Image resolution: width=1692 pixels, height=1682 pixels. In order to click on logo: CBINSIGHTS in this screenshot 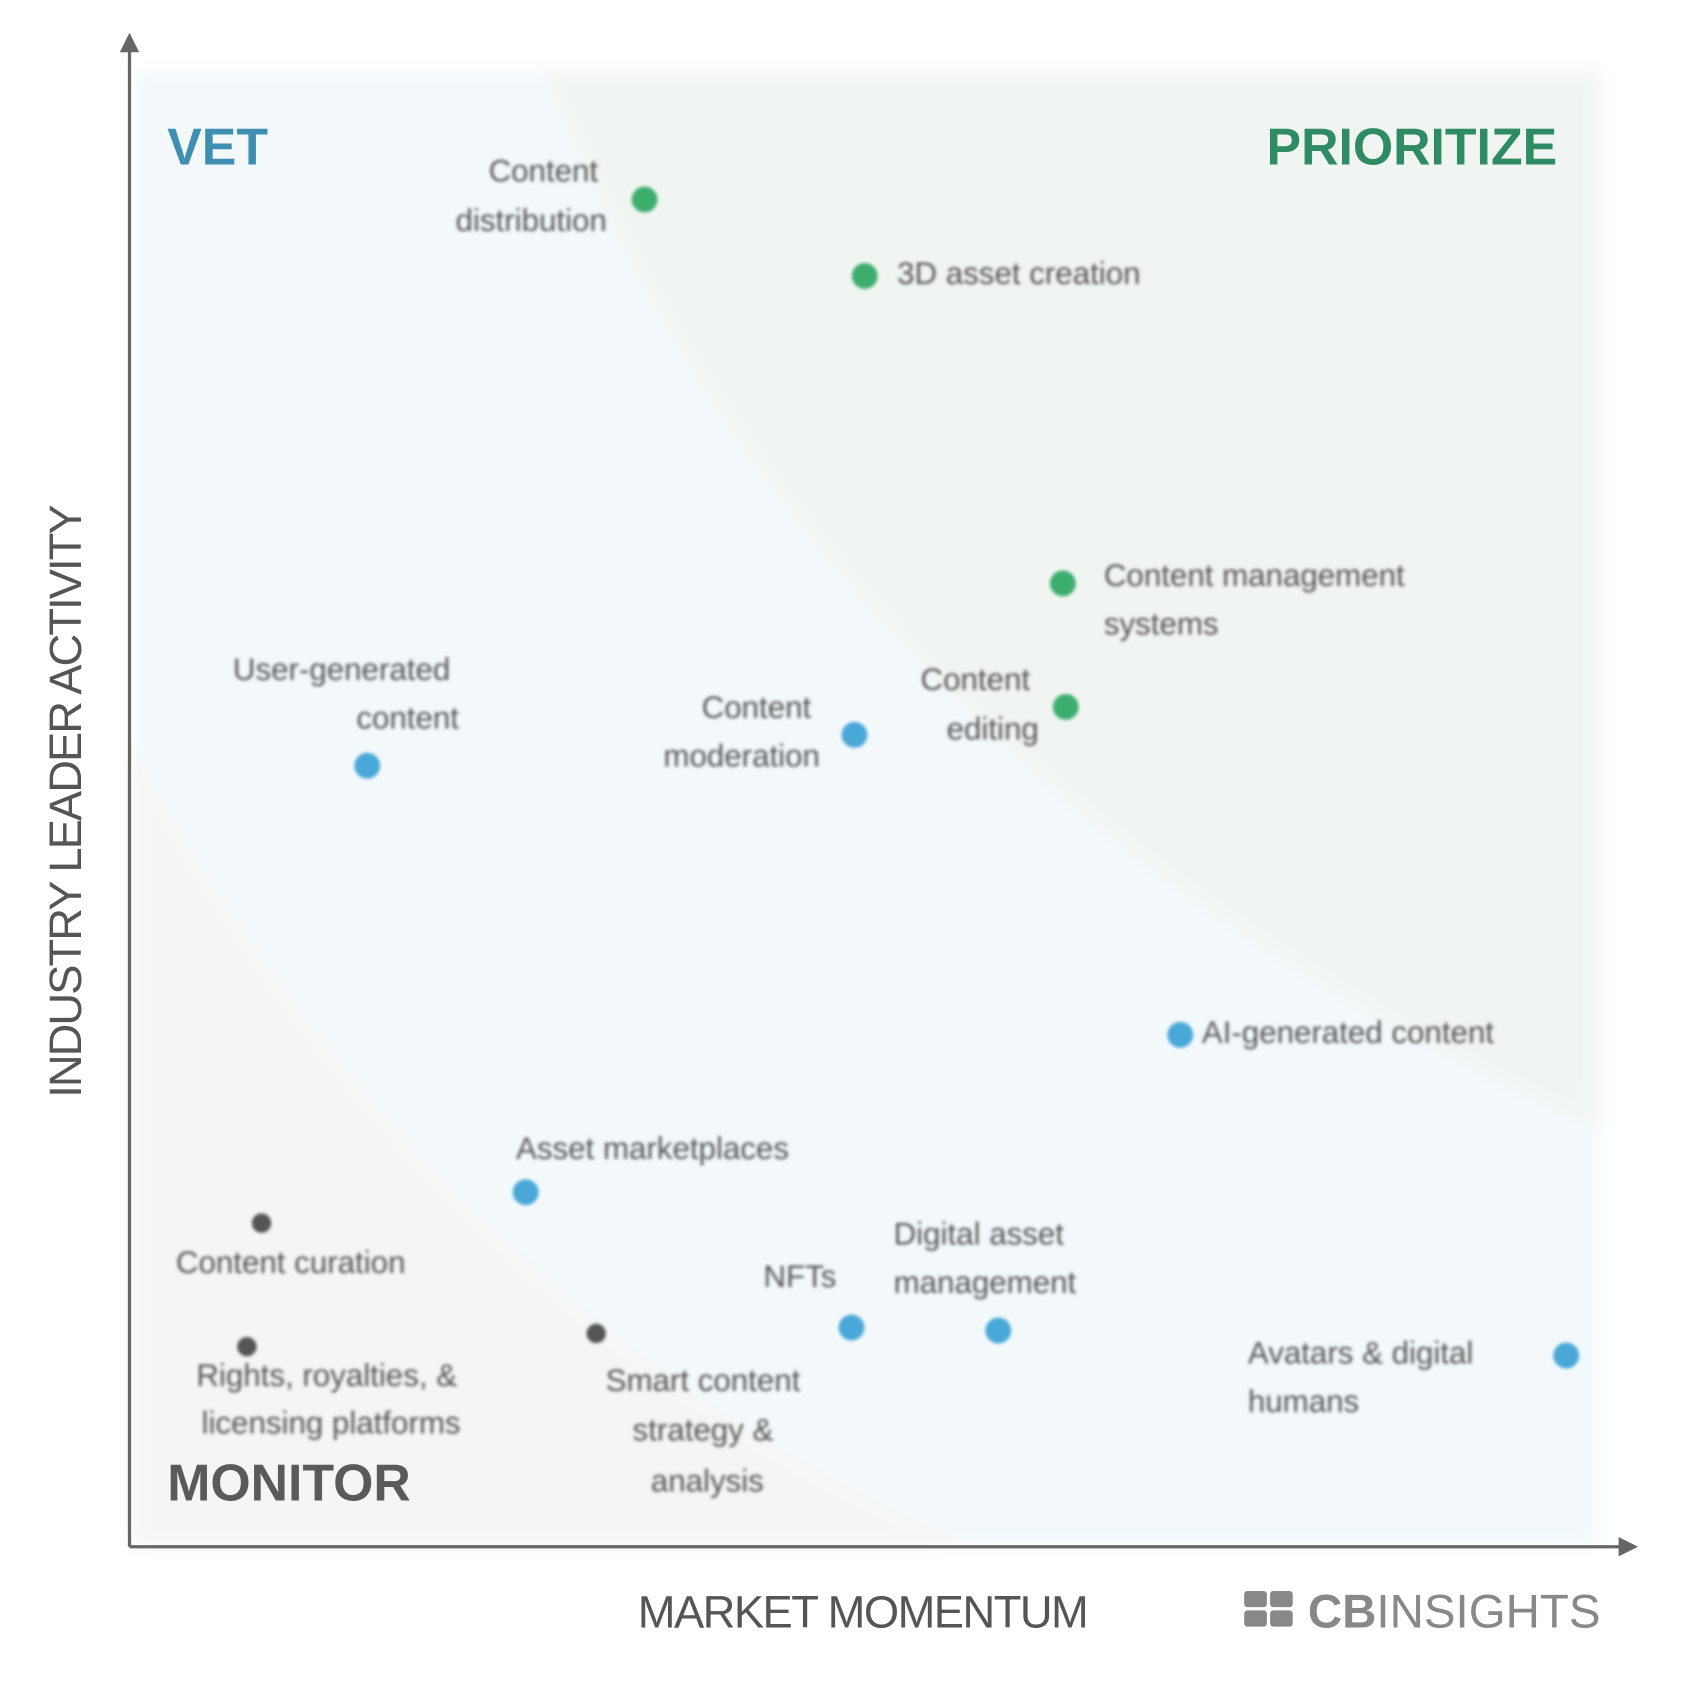, I will do `click(1422, 1612)`.